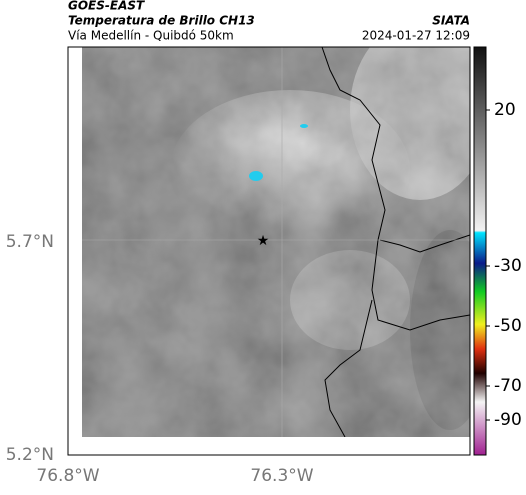  I want to click on lon-label: 76.3°W, so click(281, 476).